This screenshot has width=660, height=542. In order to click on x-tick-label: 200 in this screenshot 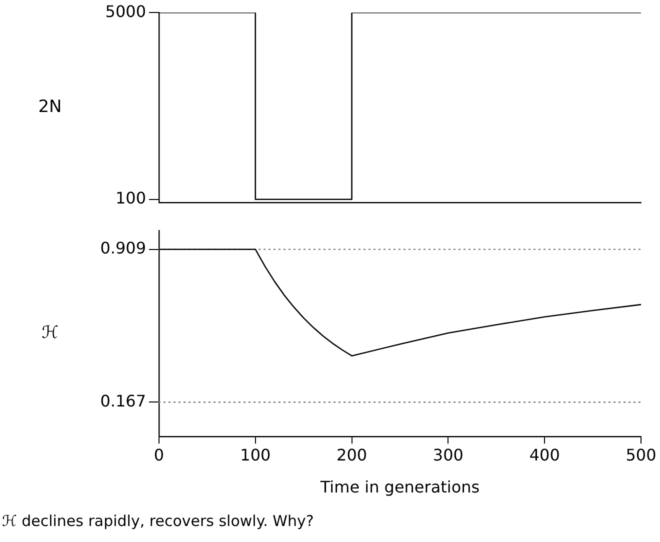, I will do `click(352, 454)`.